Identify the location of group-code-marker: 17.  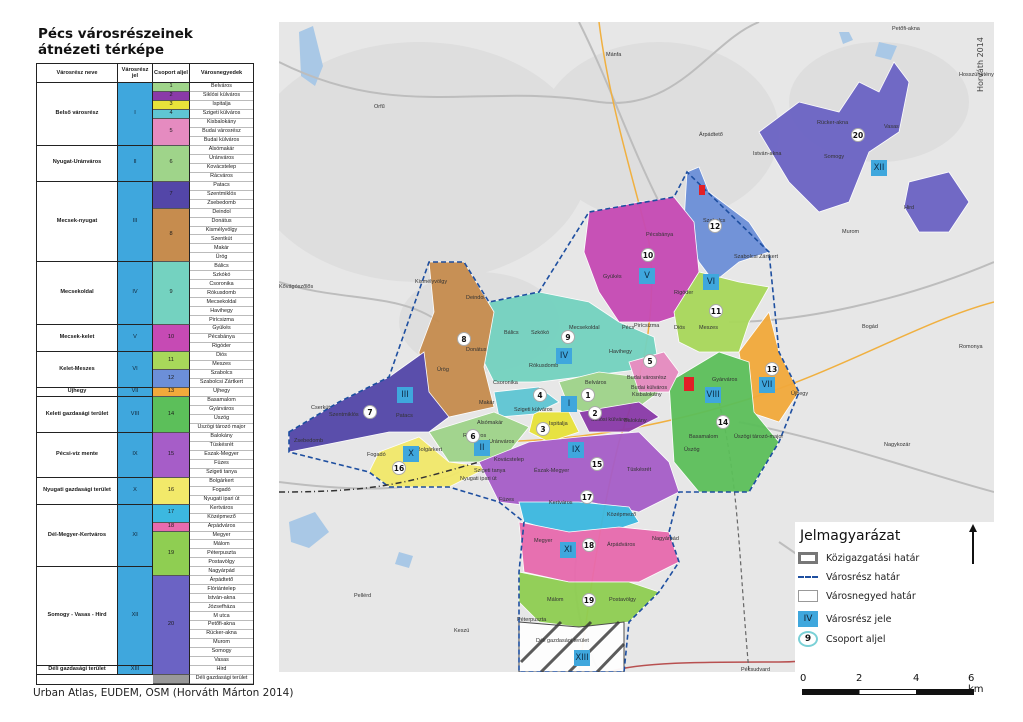
(587, 497).